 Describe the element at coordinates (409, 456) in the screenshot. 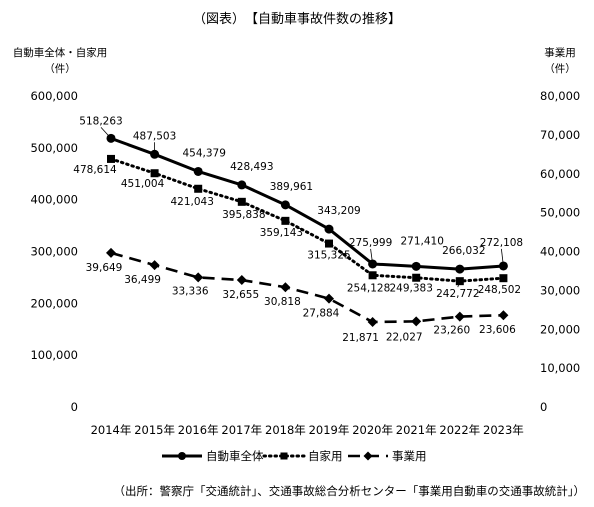

I see `legend-label: 事業用` at that location.